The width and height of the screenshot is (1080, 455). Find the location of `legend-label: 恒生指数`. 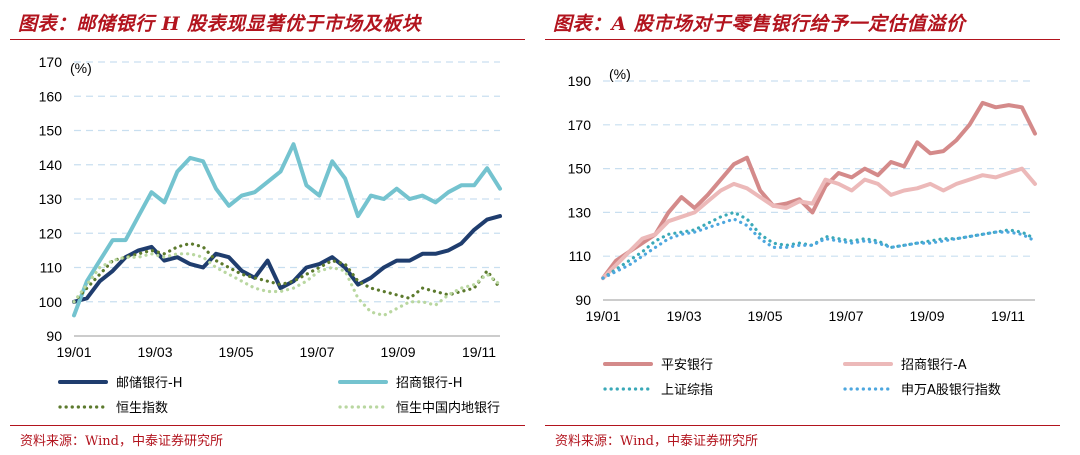

legend-label: 恒生指数 is located at coordinates (142, 408).